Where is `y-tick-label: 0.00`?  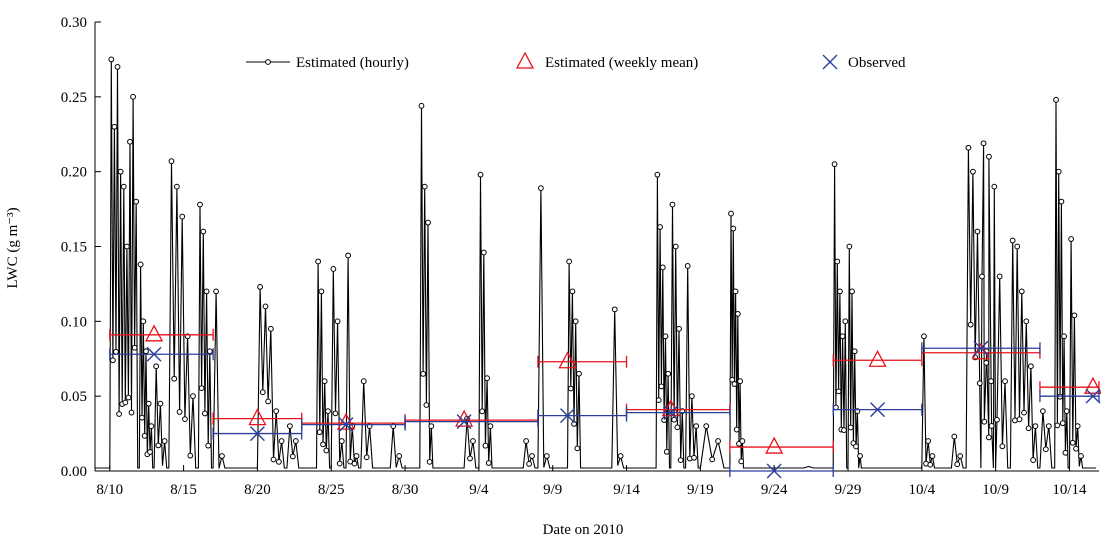
y-tick-label: 0.00 is located at coordinates (74, 472).